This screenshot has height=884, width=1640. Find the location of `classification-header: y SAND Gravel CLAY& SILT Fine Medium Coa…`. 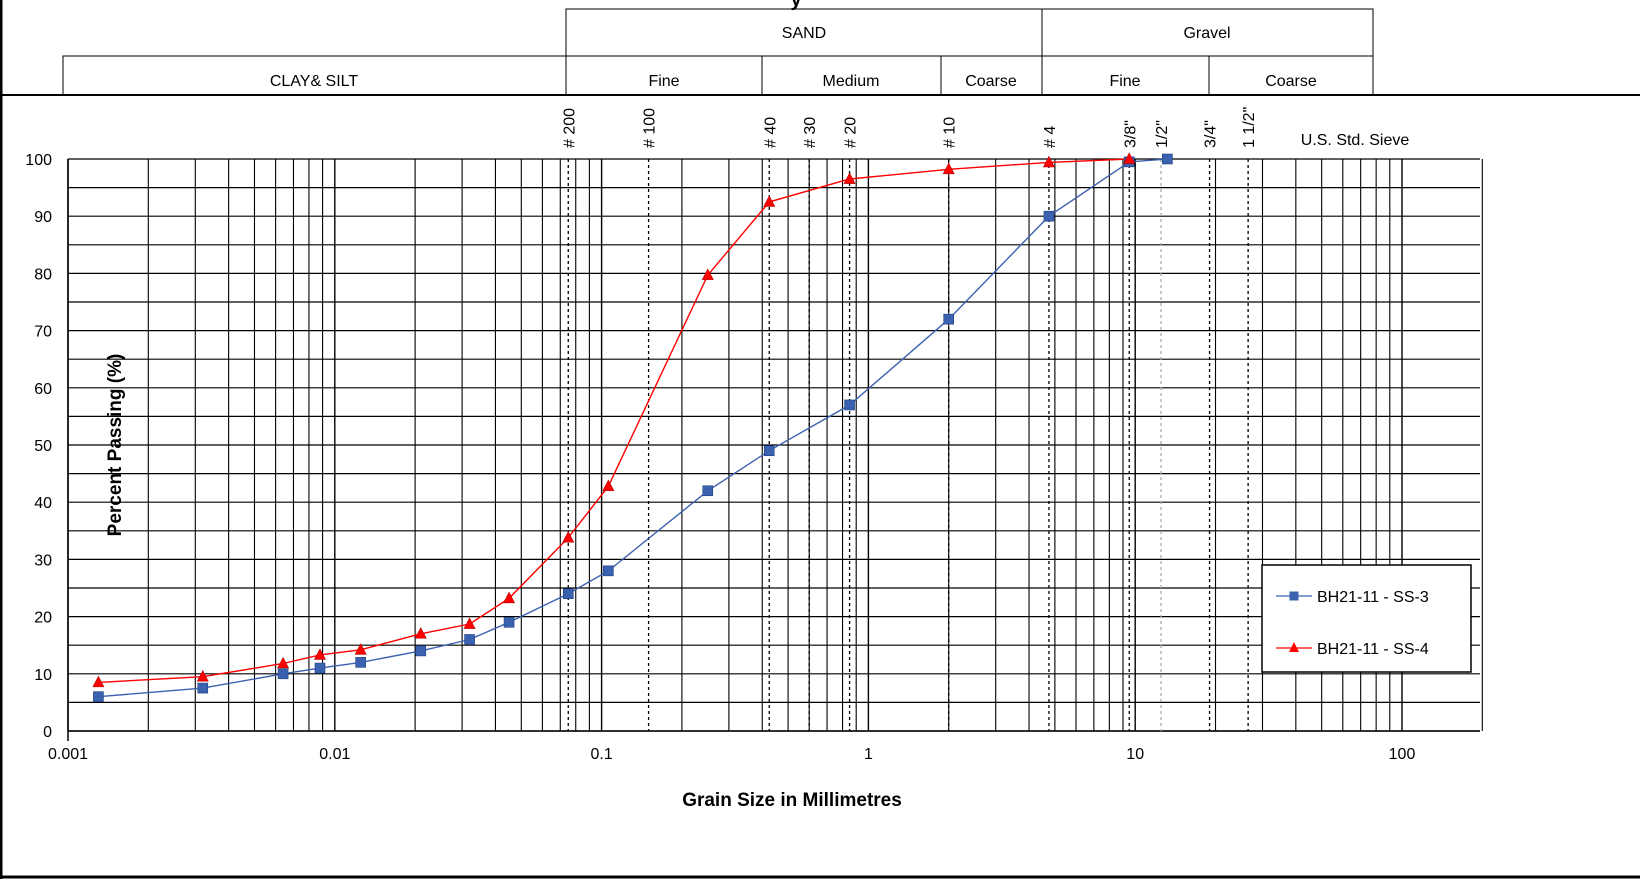

classification-header: y SAND Gravel CLAY& SILT Fine Medium Coa… is located at coordinates (718, 48).